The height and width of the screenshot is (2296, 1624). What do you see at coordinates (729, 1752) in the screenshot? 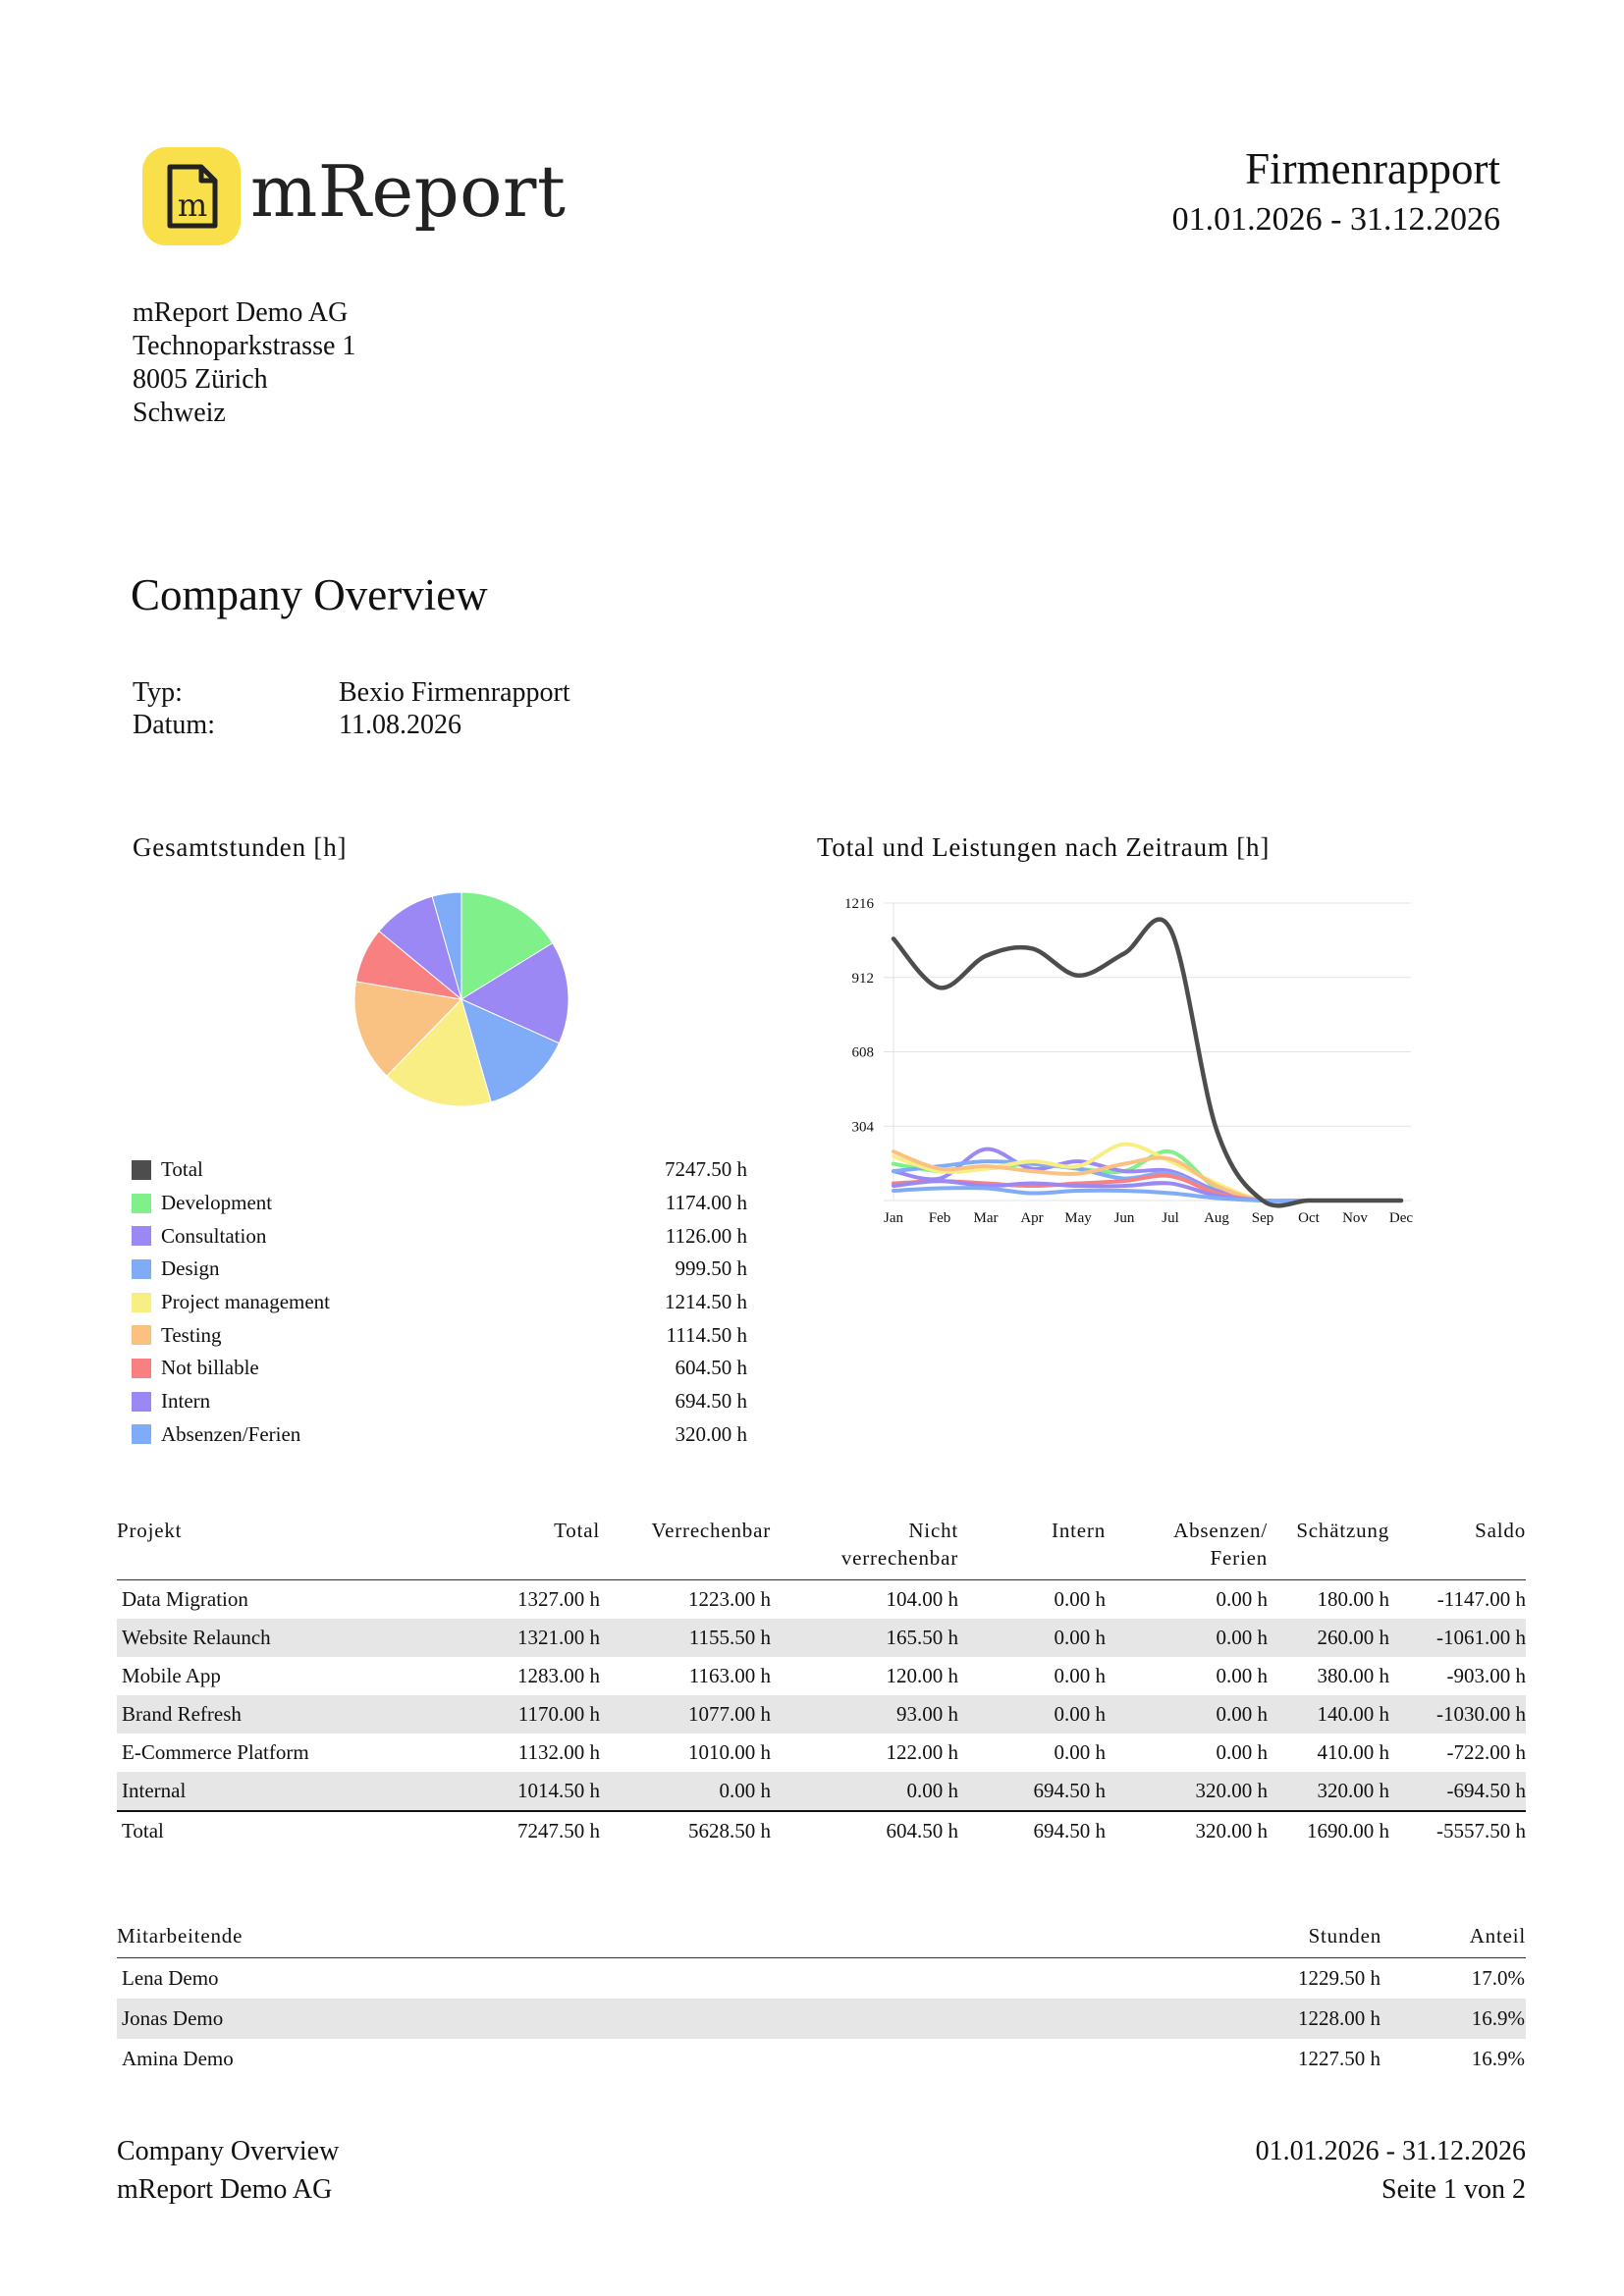
I see `table-cell: 1010.00 h` at bounding box center [729, 1752].